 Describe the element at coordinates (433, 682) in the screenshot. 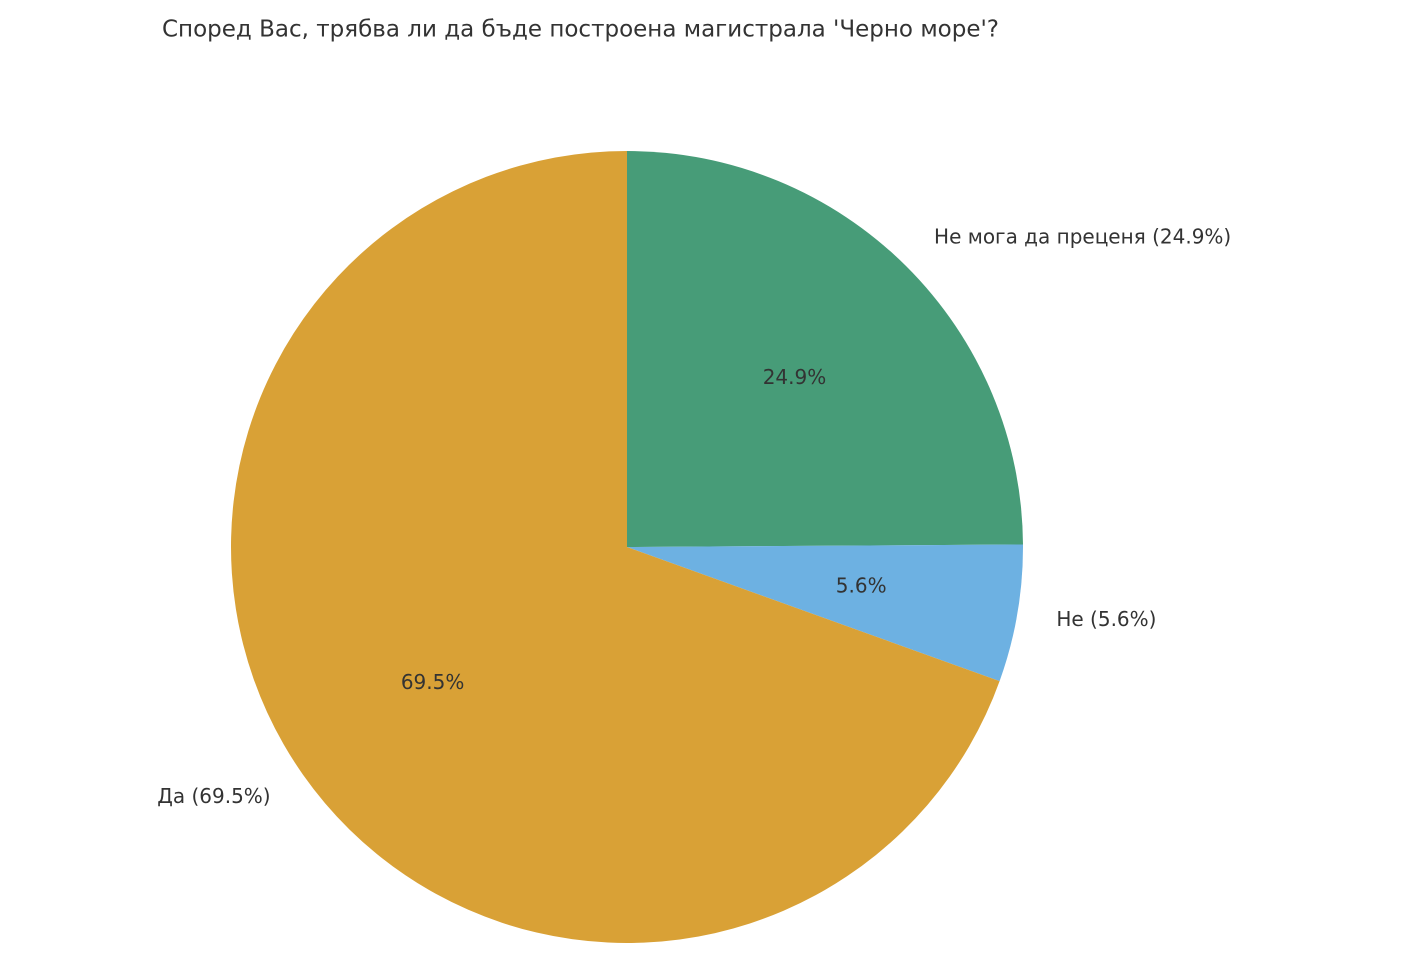

I see `value-label: 69.5%` at that location.